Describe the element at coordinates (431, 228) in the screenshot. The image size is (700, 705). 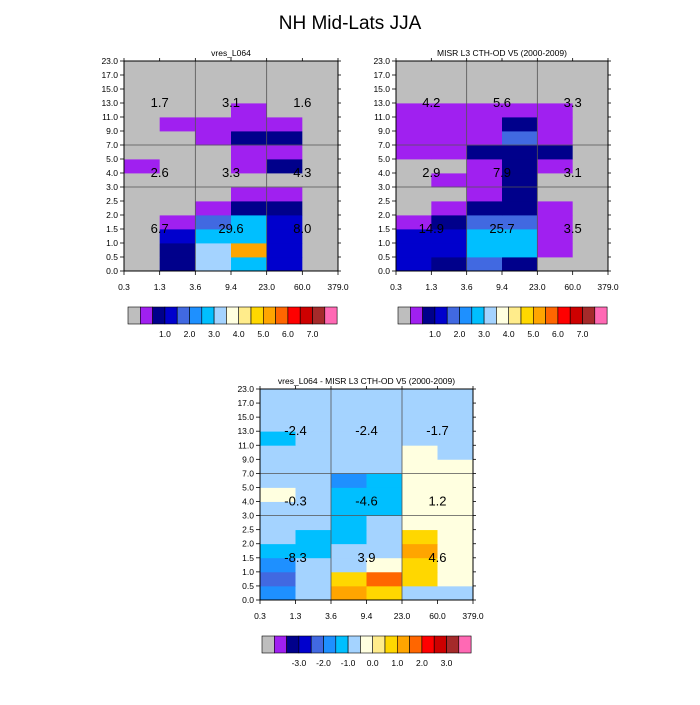
I see `block-value-label: 14.9` at that location.